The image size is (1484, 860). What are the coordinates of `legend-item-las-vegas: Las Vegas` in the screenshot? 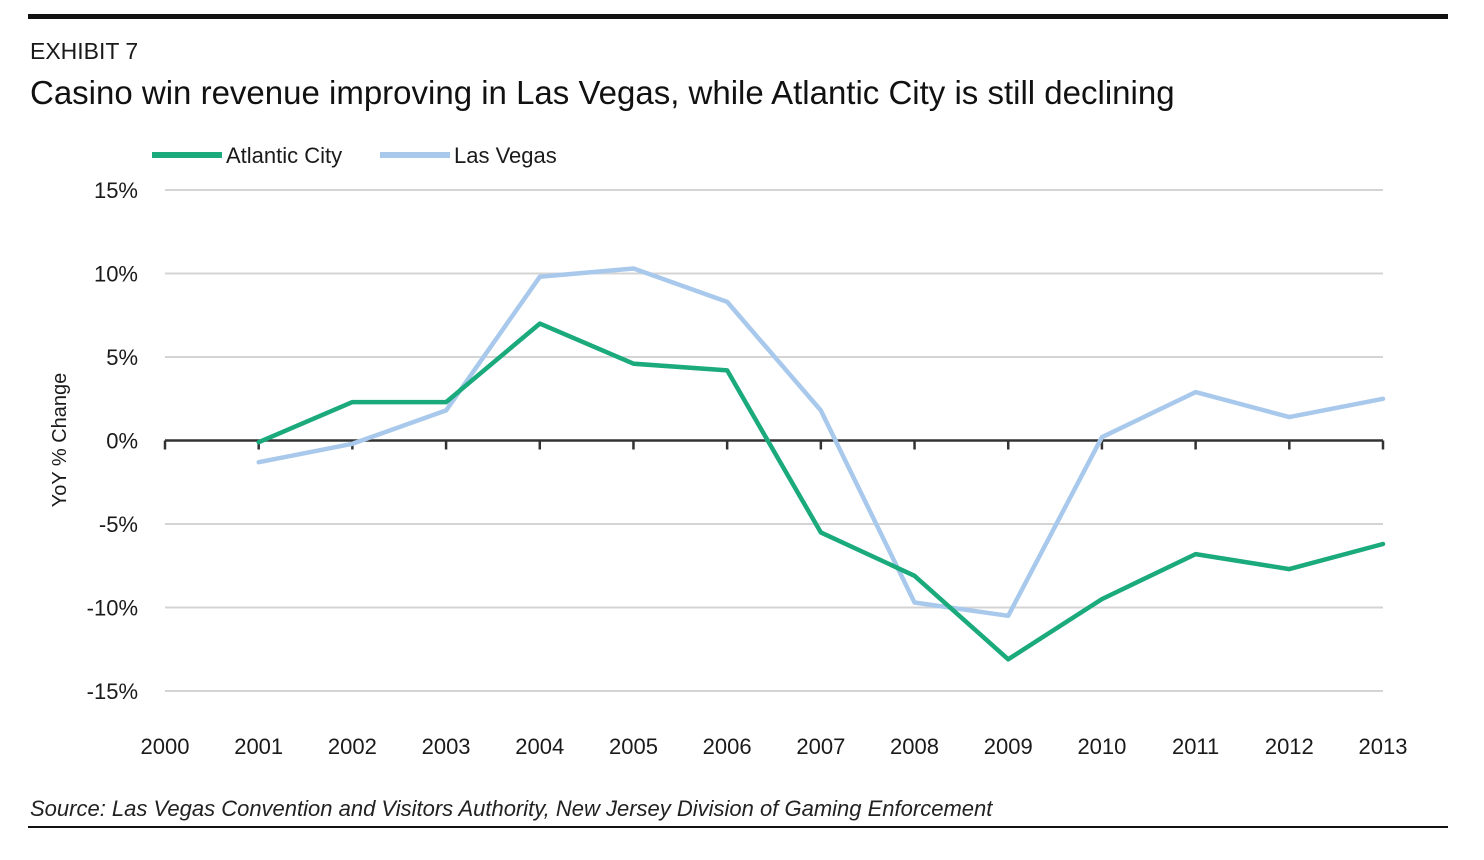 It's located at (468, 155).